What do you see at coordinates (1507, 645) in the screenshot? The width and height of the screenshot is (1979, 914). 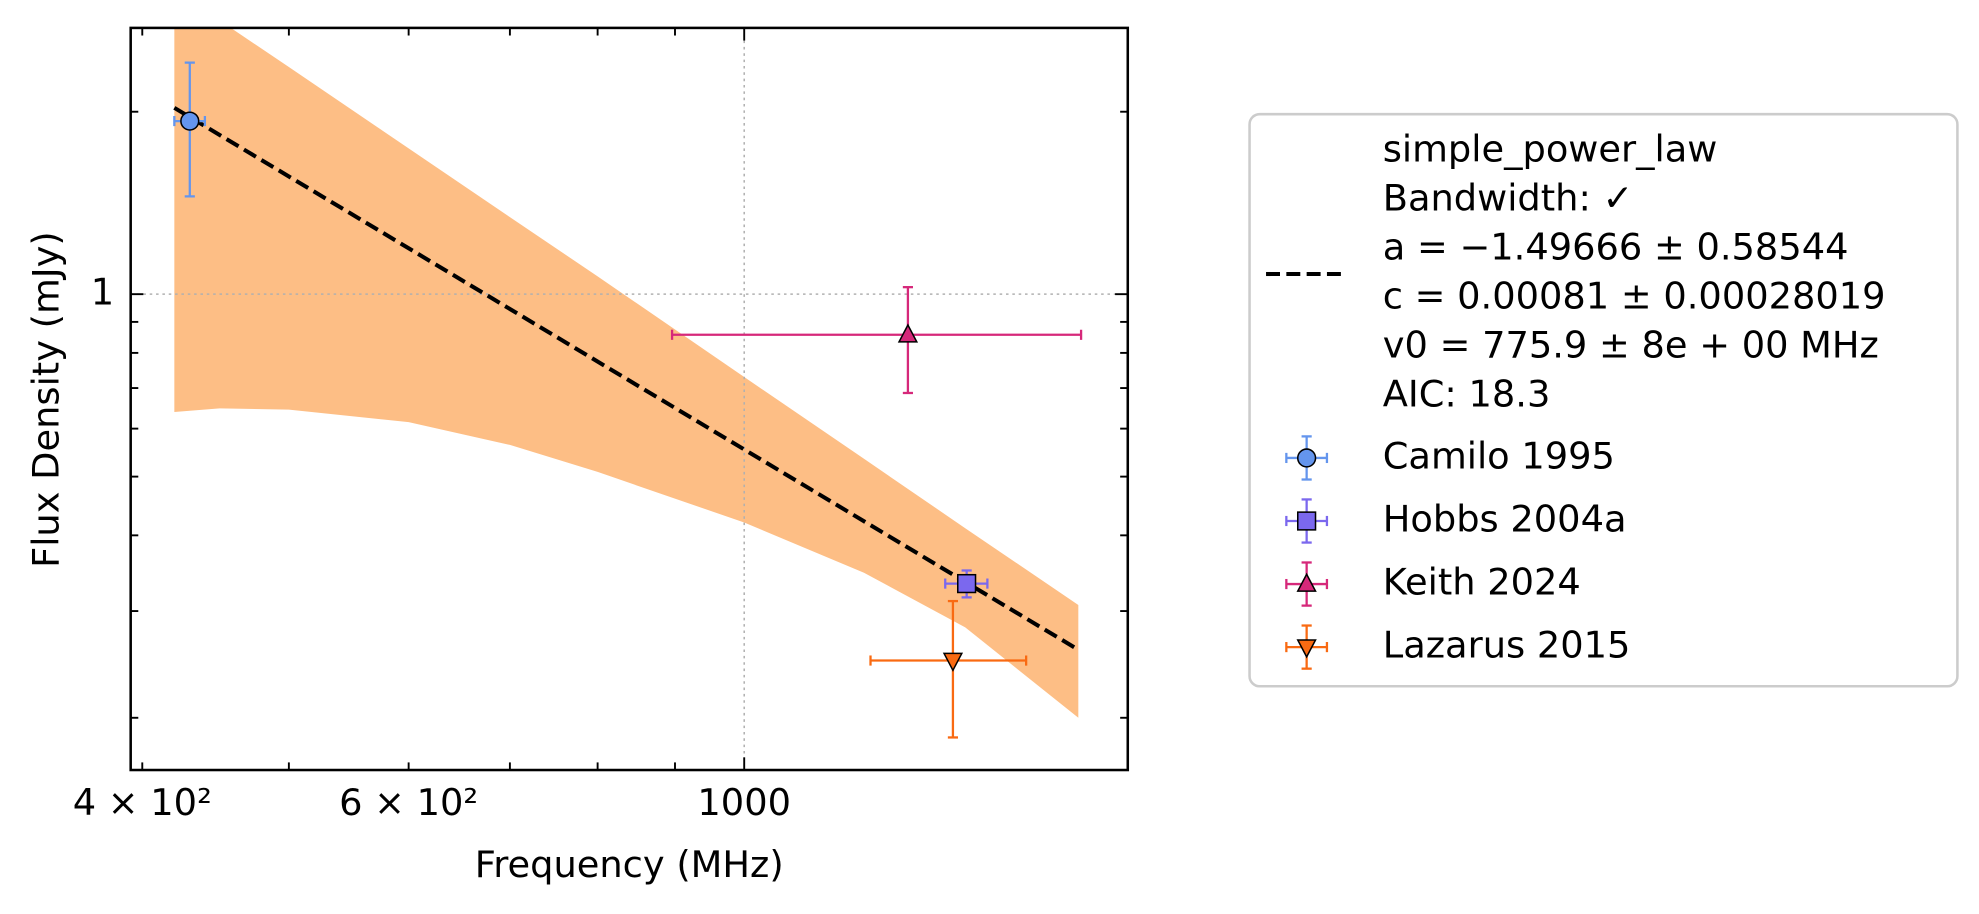 I see `legend-label: Lazarus 2015` at bounding box center [1507, 645].